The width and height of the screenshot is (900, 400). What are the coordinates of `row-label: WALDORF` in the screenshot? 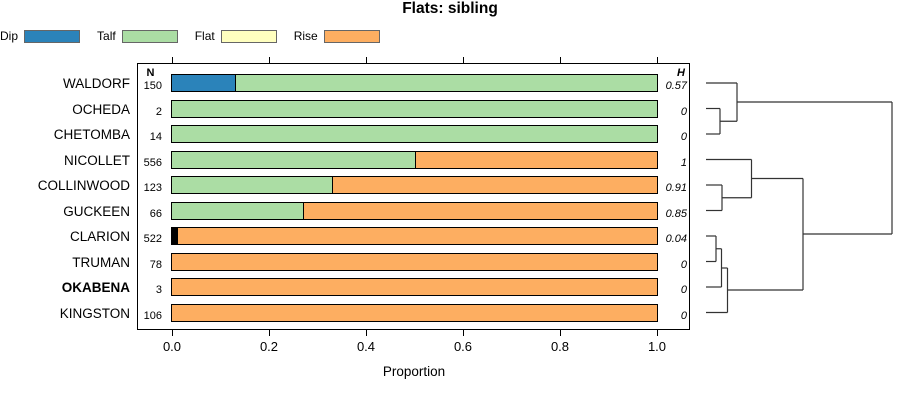 It's located at (96, 83).